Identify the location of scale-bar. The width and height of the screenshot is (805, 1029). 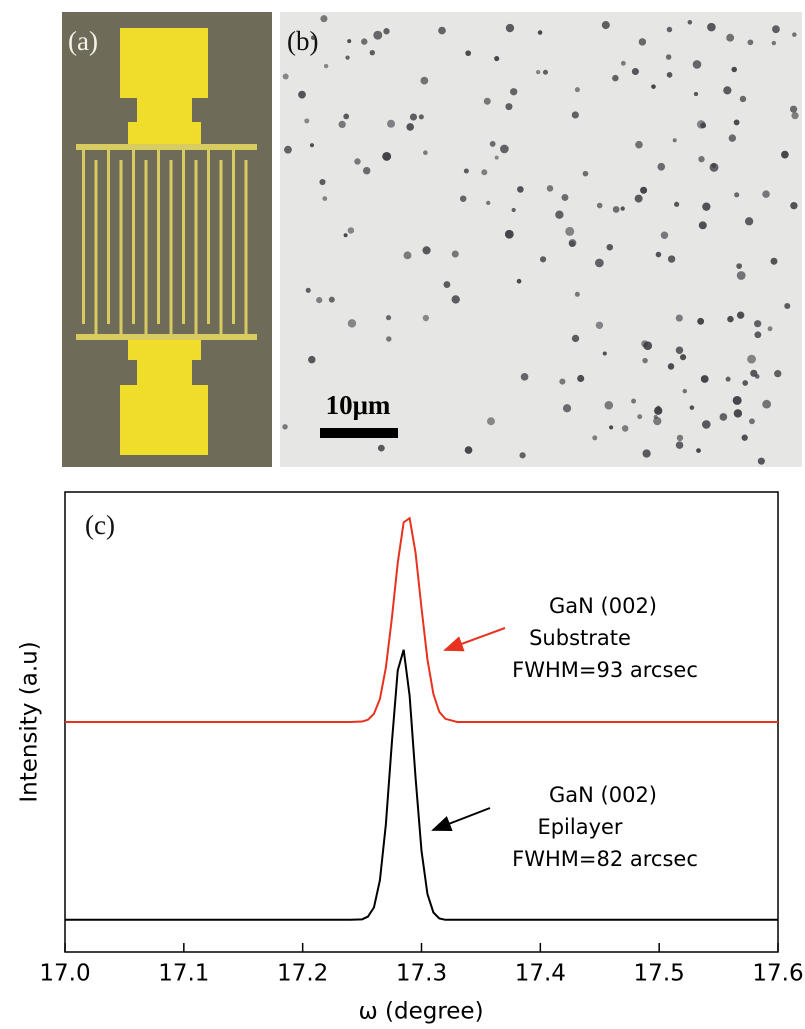
(359, 433).